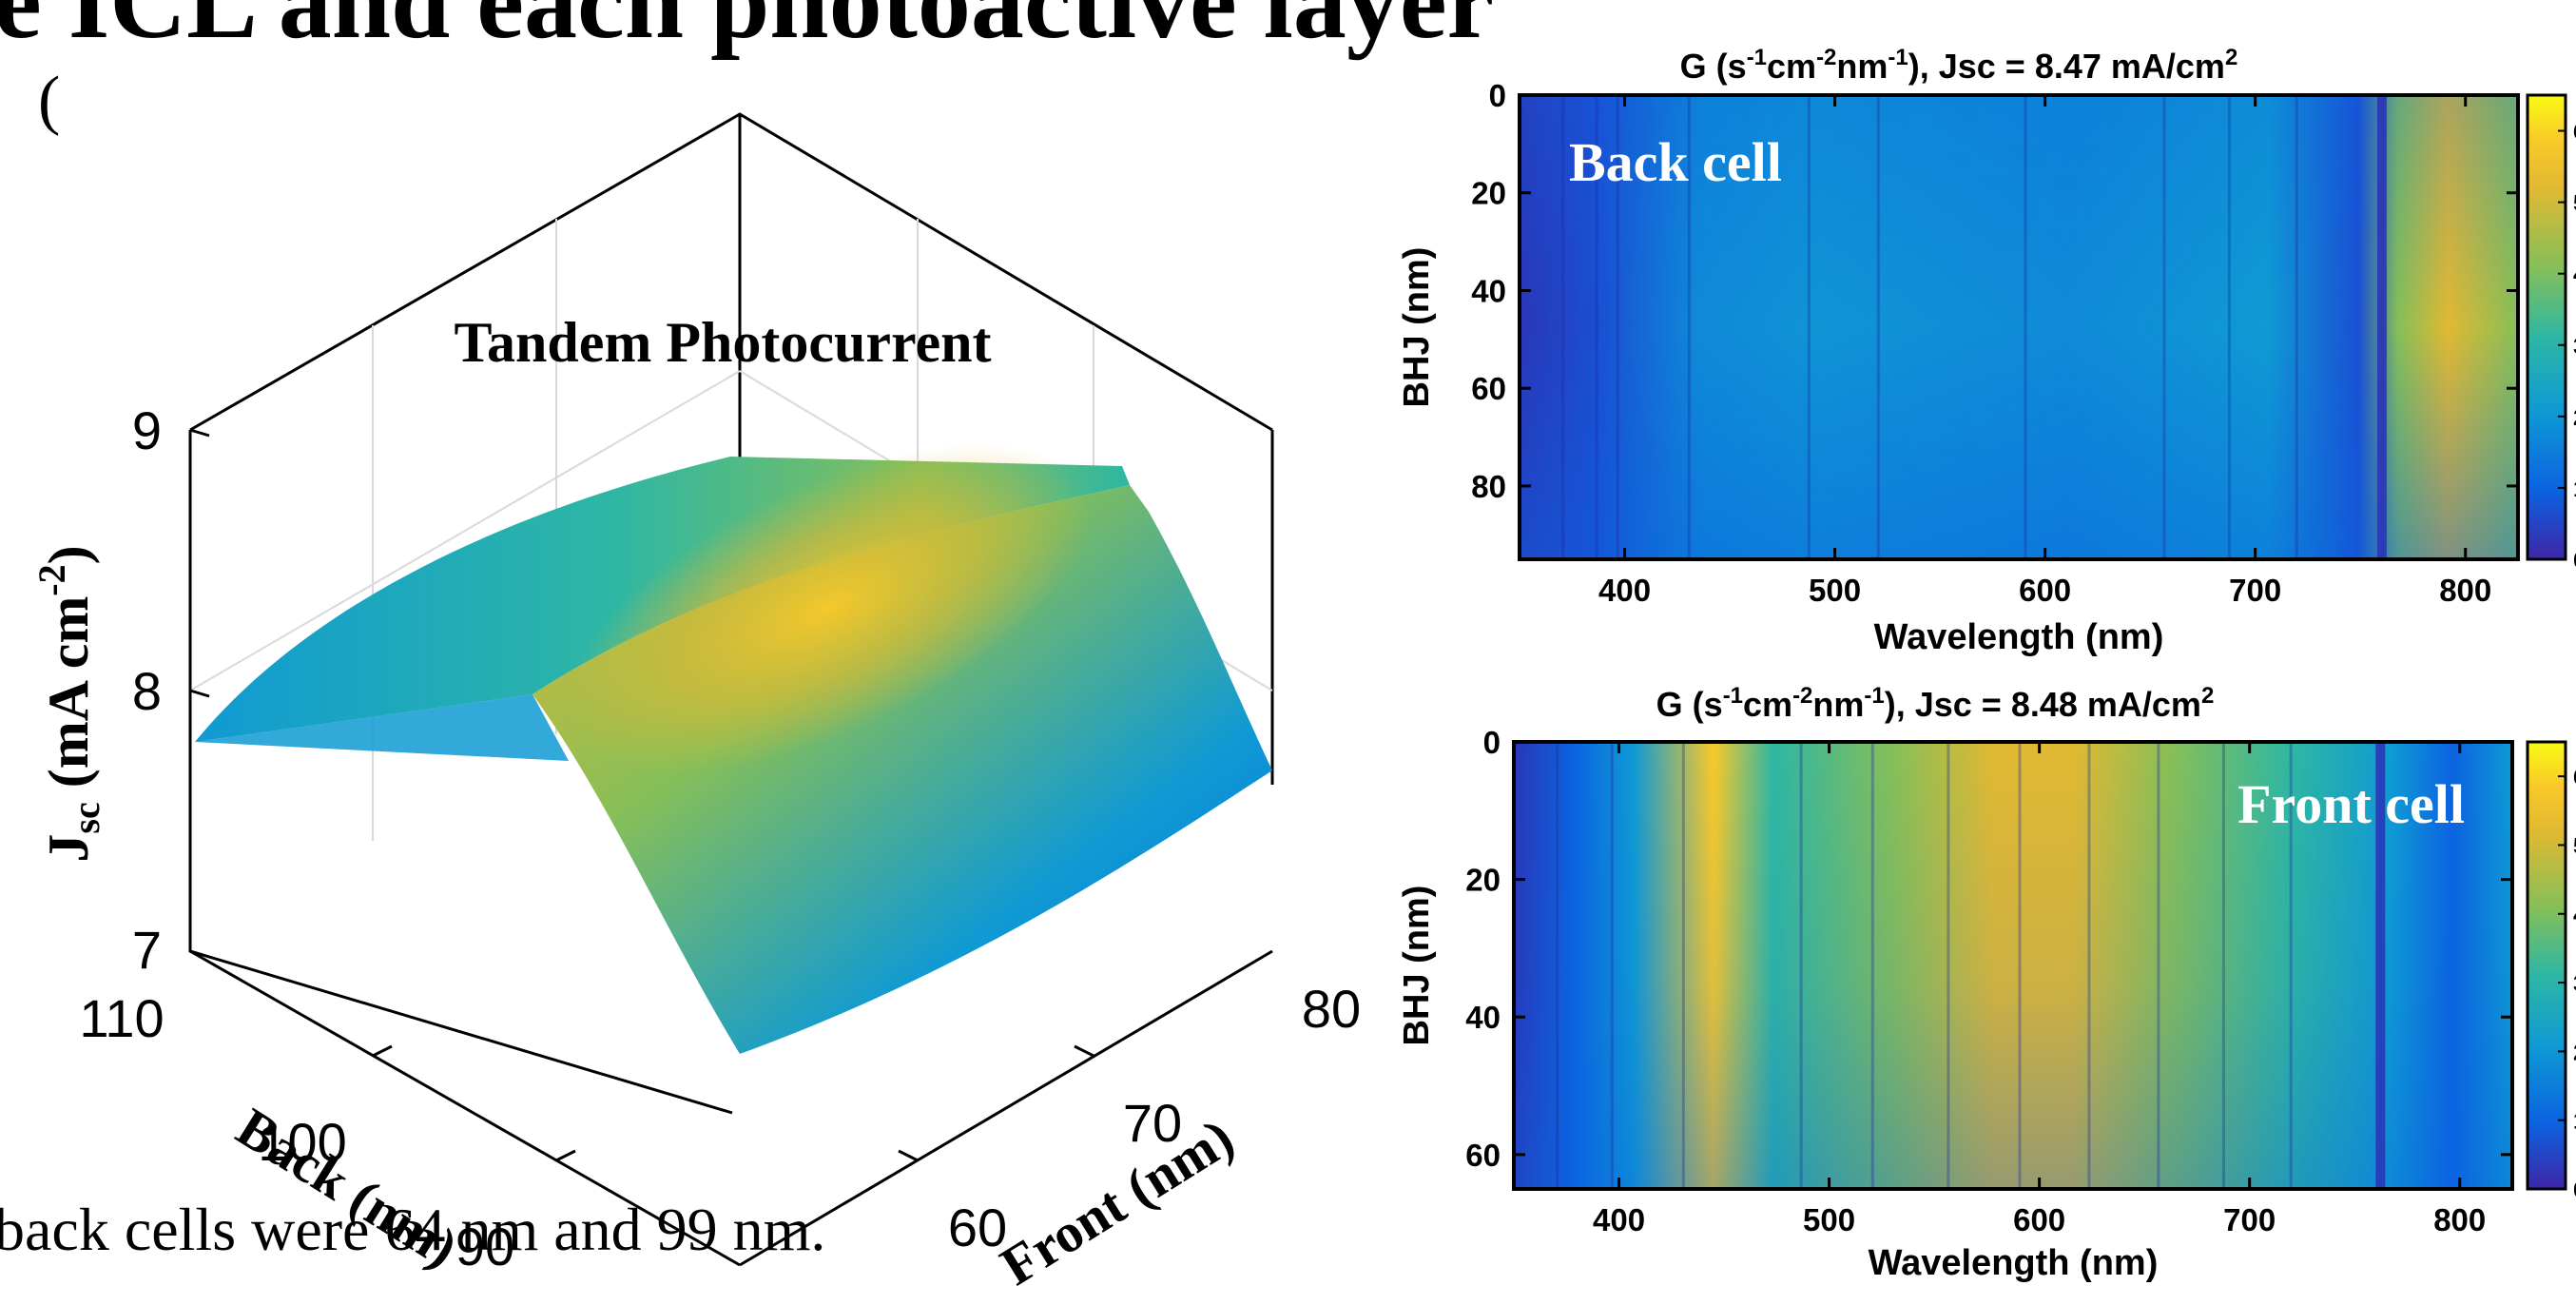 Image resolution: width=2576 pixels, height=1305 pixels. Describe the element at coordinates (1331, 1009) in the screenshot. I see `front-tick-80: 80` at that location.